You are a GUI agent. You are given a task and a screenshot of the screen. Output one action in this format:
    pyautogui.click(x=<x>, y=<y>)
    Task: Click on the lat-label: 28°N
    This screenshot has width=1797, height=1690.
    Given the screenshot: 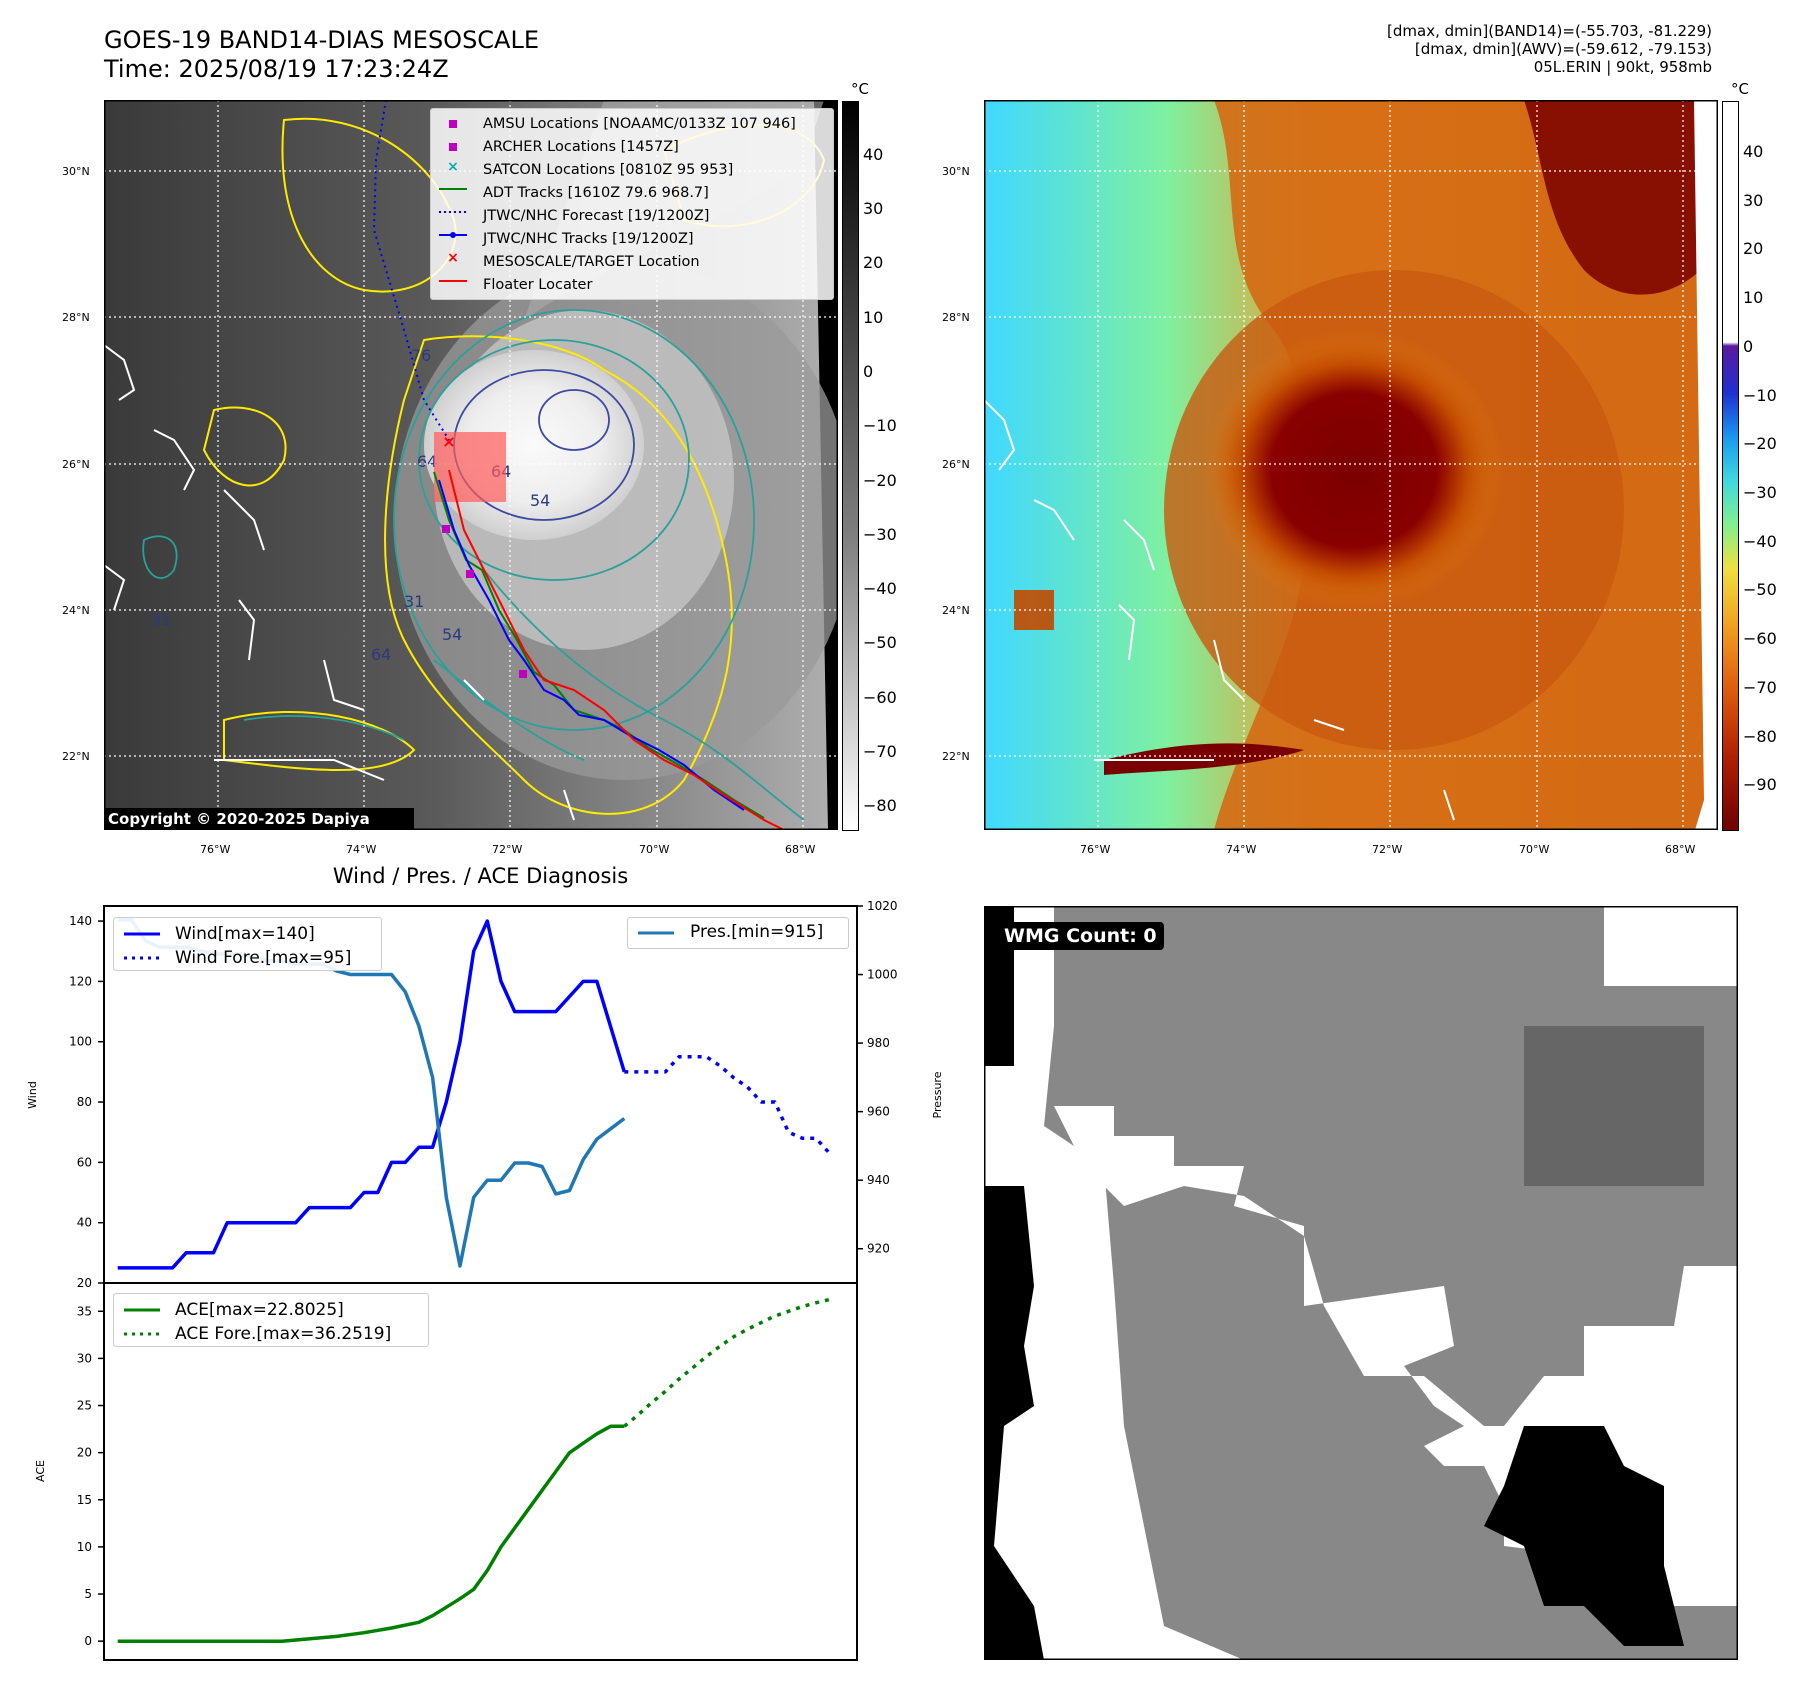 What is the action you would take?
    pyautogui.click(x=76, y=317)
    